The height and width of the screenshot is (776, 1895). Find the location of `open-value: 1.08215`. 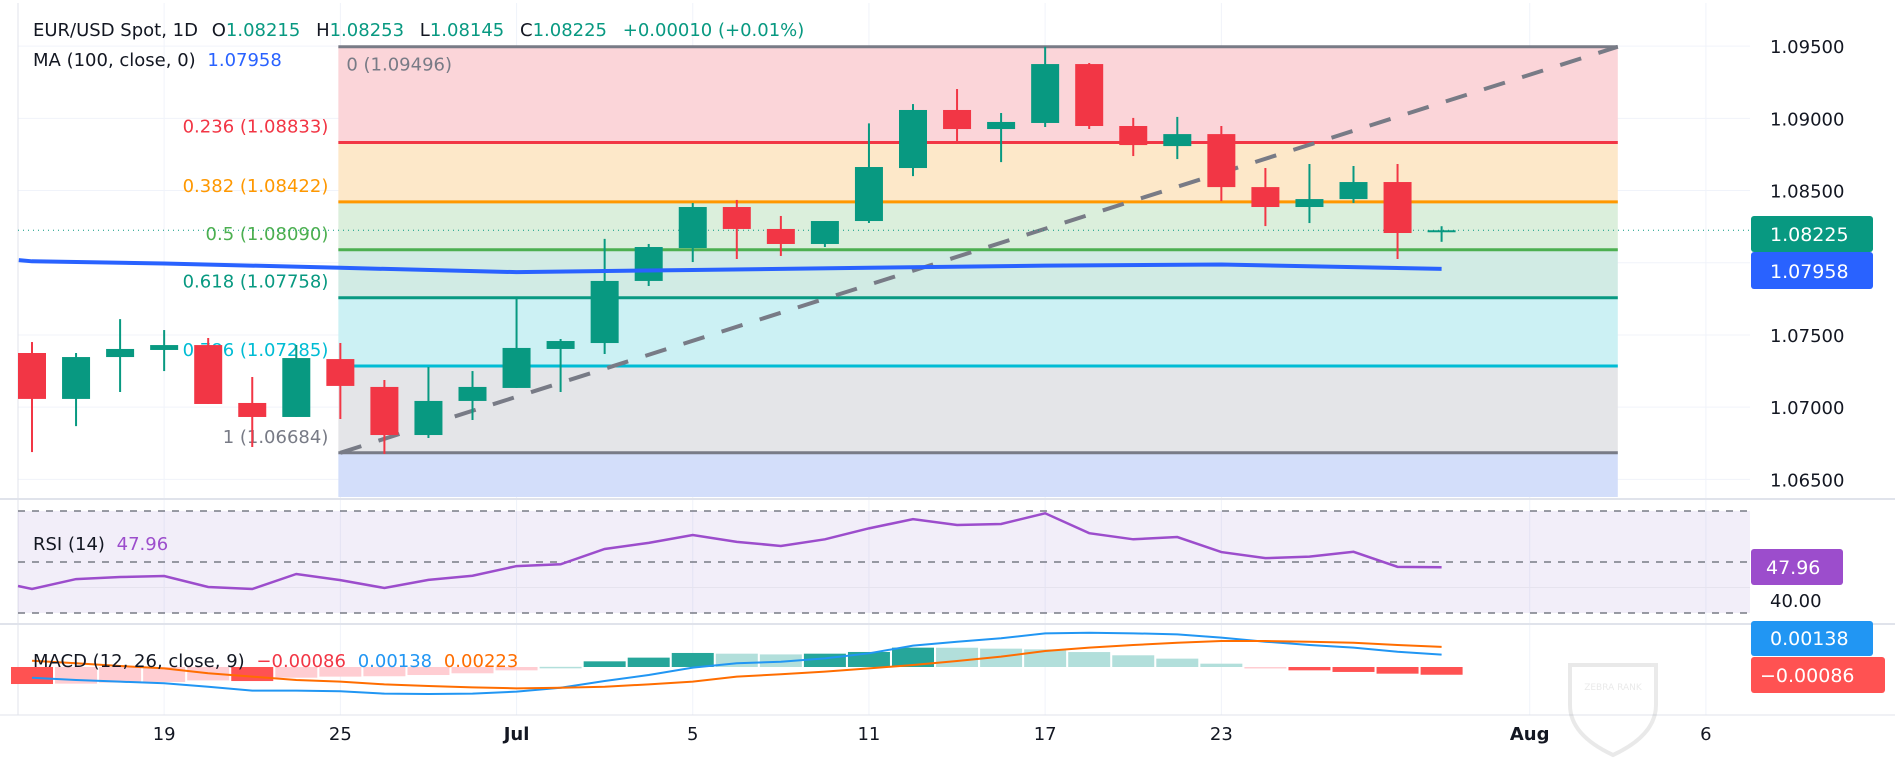

open-value: 1.08215 is located at coordinates (263, 30).